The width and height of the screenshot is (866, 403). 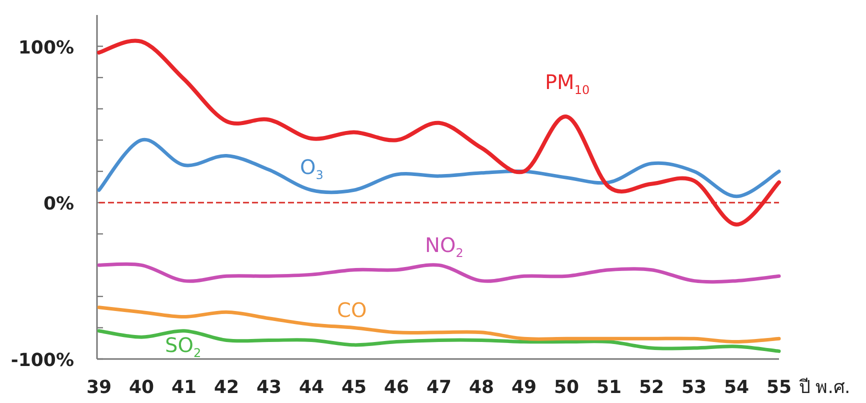 What do you see at coordinates (439, 387) in the screenshot?
I see `x-tick-label: 47` at bounding box center [439, 387].